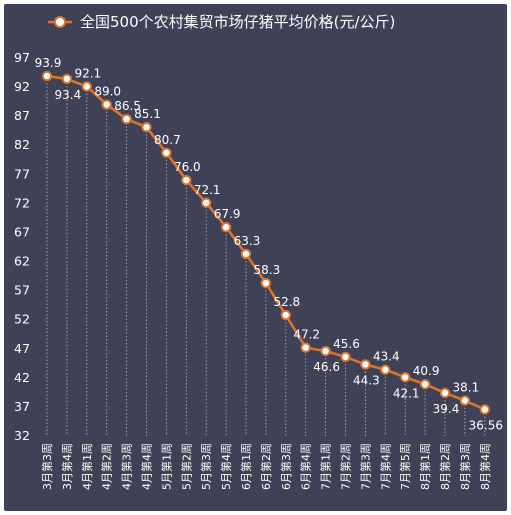  What do you see at coordinates (60, 22) in the screenshot?
I see `legend-marker-swatch` at bounding box center [60, 22].